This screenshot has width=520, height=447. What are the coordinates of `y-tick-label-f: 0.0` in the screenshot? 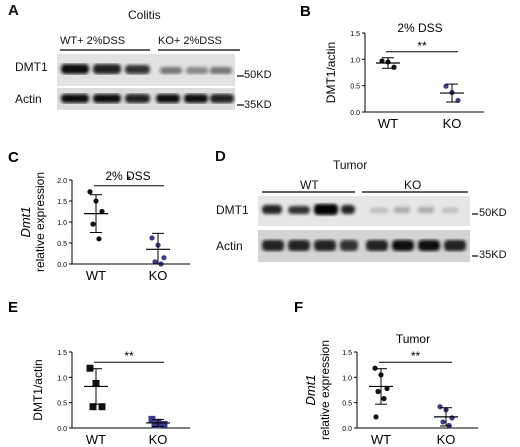 It's located at (347, 429).